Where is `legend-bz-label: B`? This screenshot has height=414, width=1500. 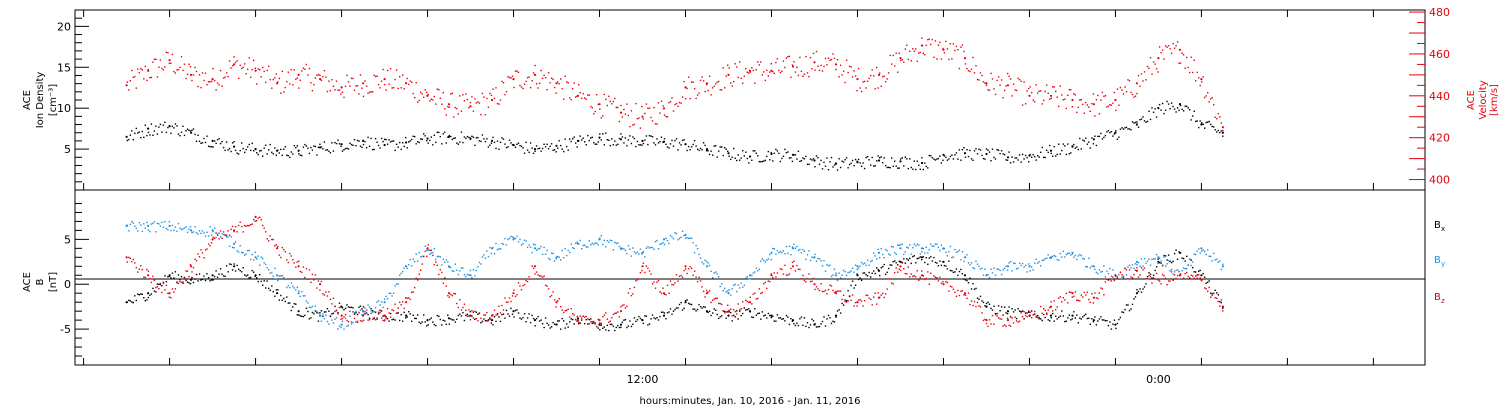
legend-bz-label: B is located at coordinates (1437, 297).